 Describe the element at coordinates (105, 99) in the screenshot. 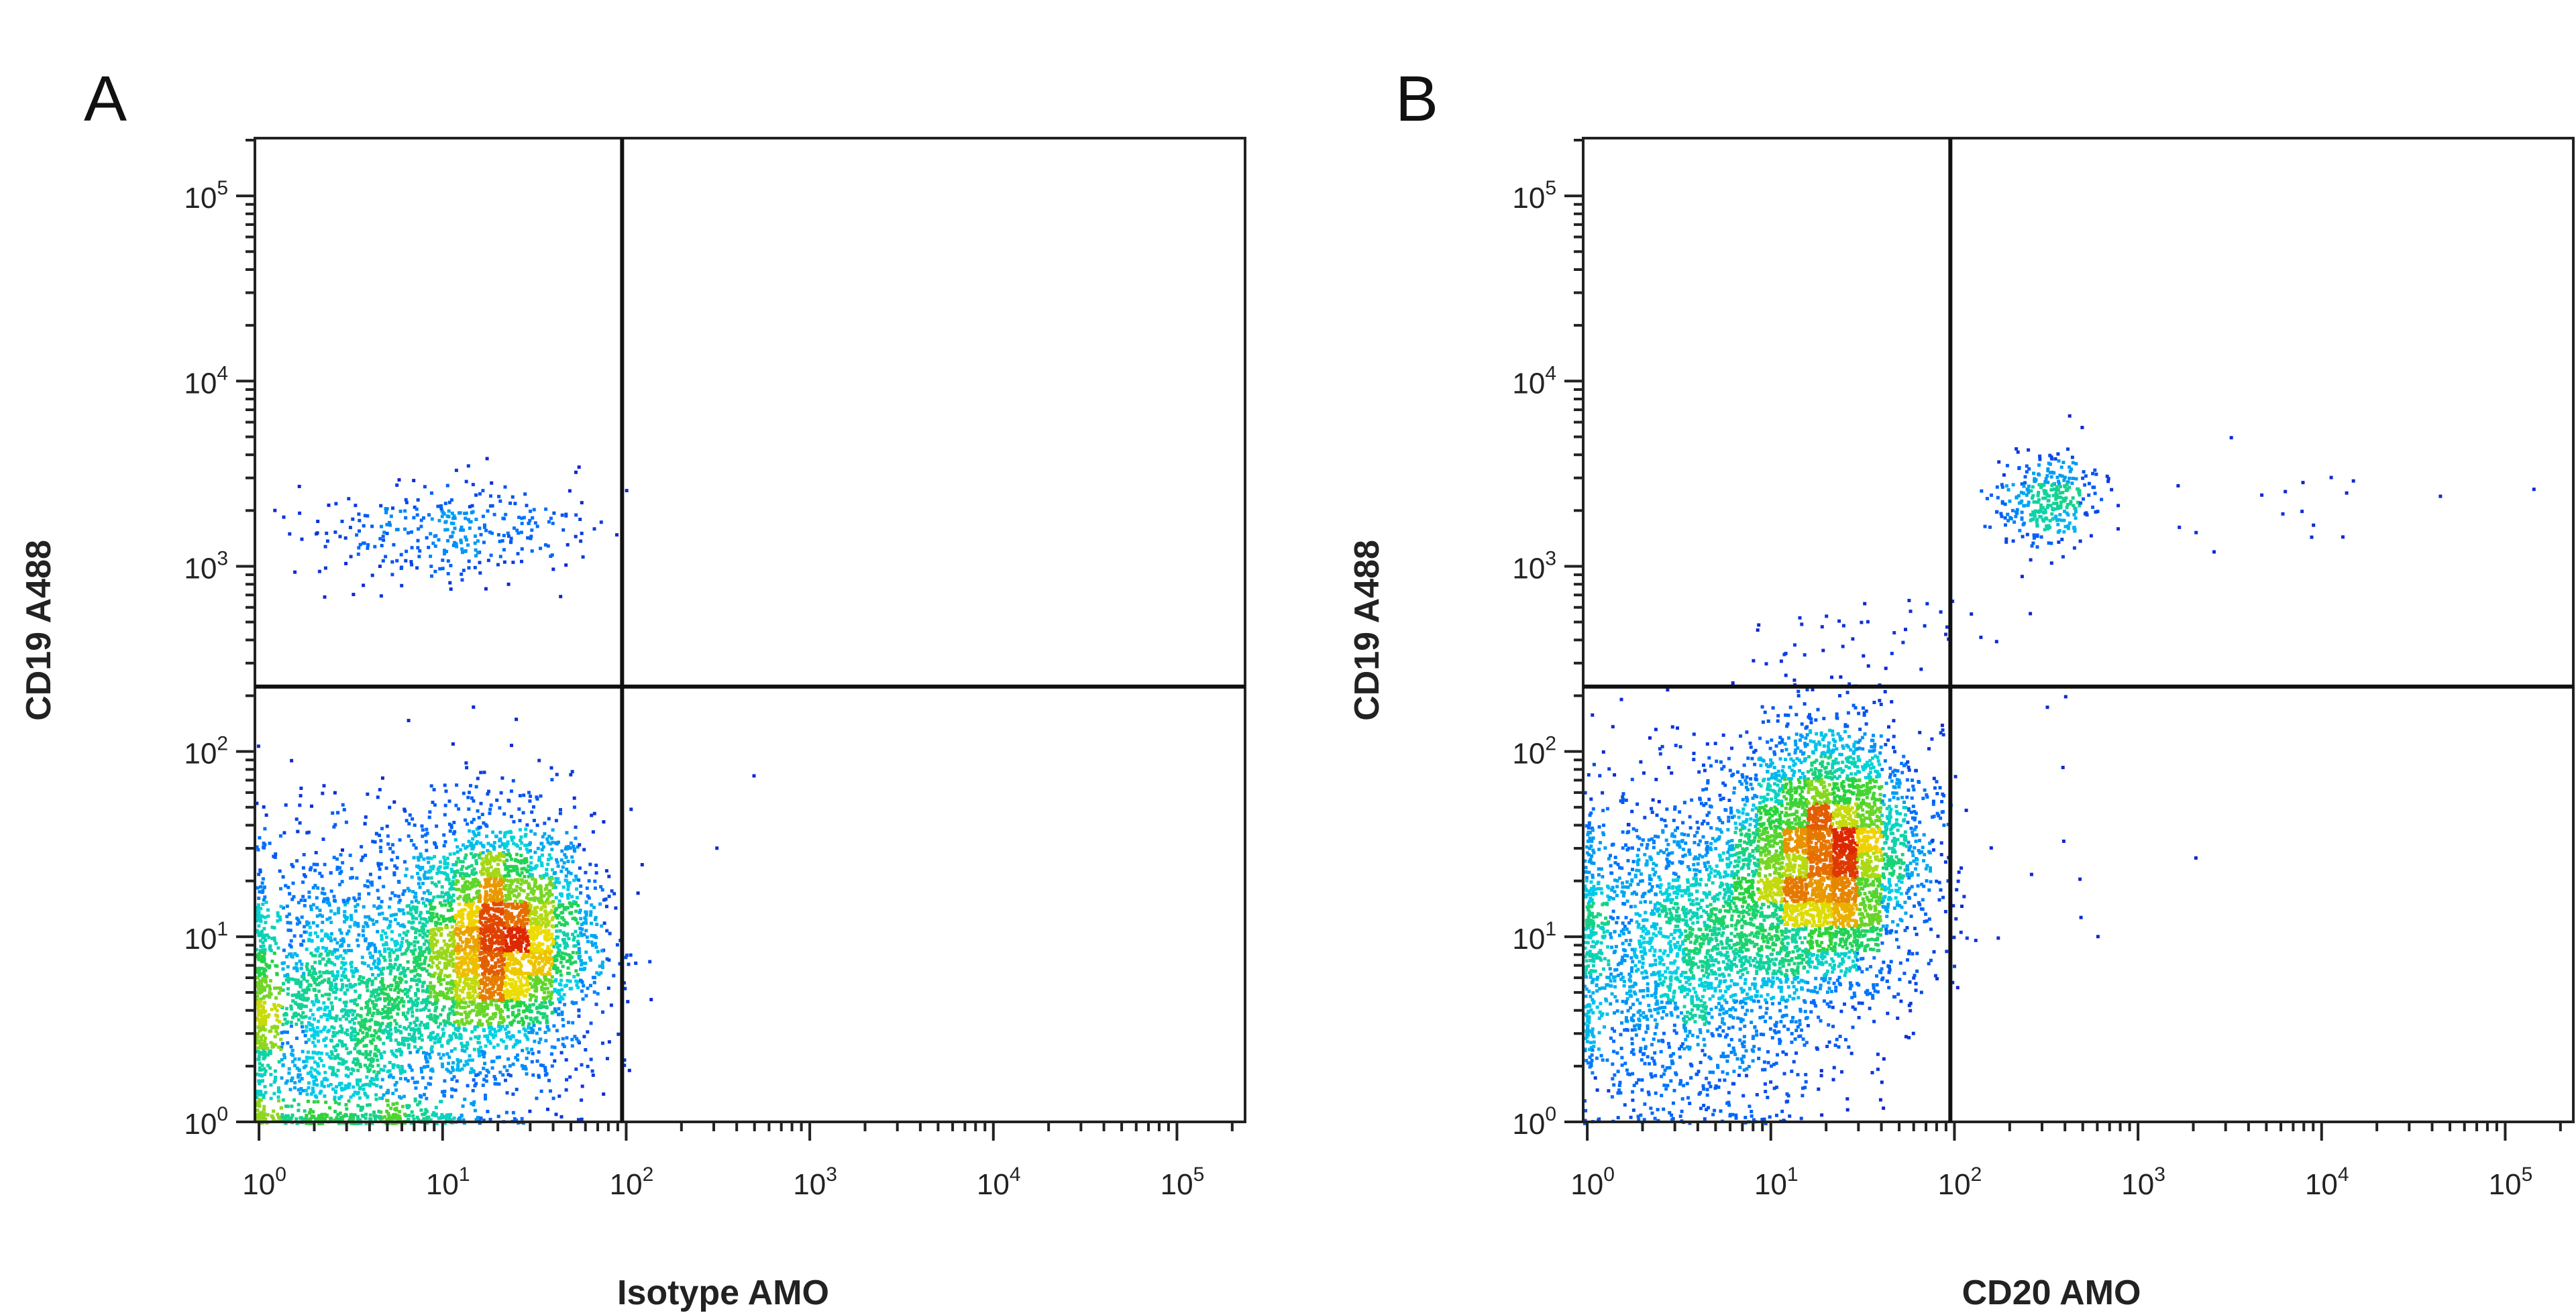

I see `panel-label: A` at that location.